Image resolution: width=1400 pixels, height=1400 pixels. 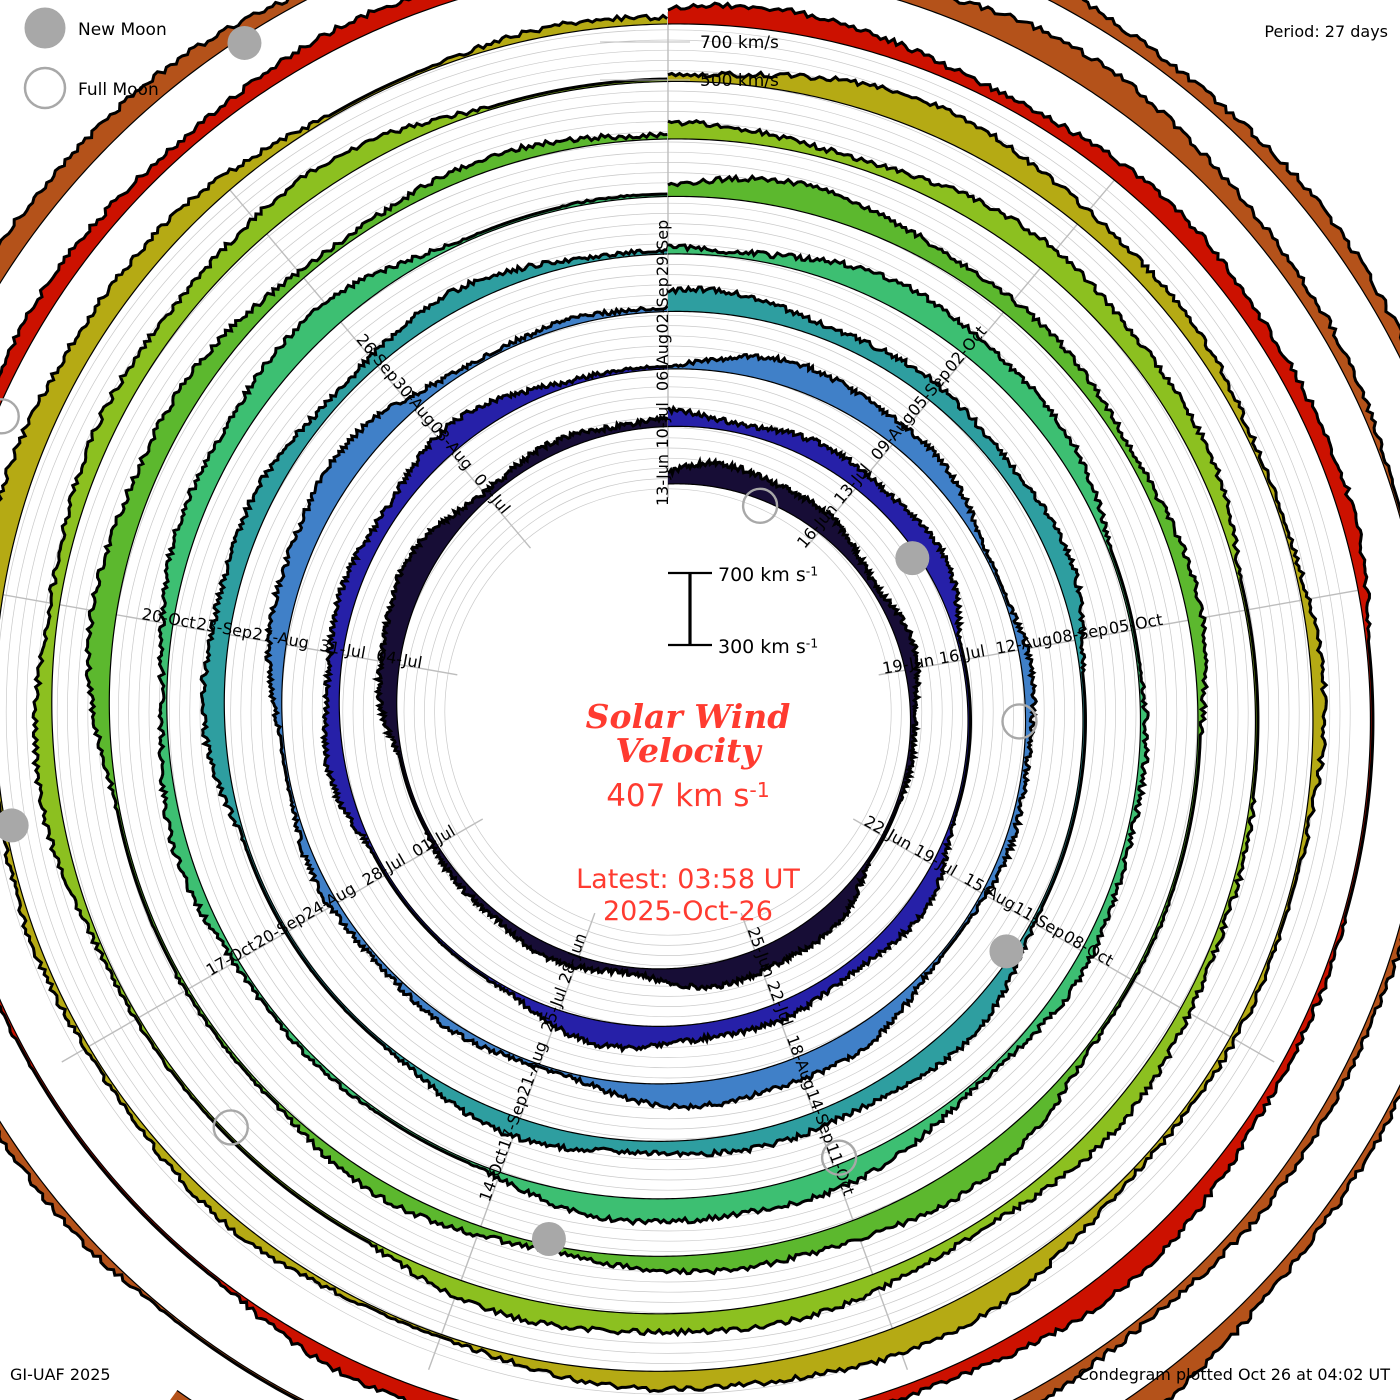 I want to click on center-title-line1: Solar Wind, so click(x=688, y=716).